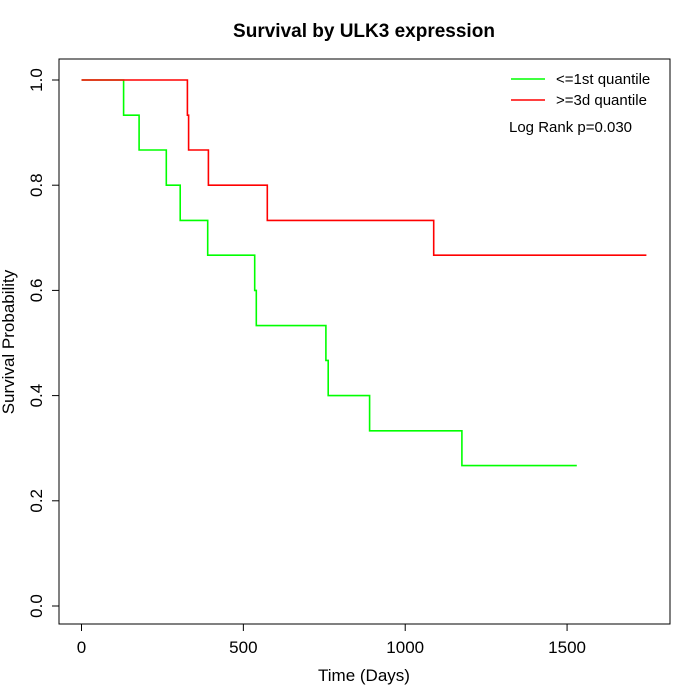 This screenshot has width=700, height=700. Describe the element at coordinates (243, 647) in the screenshot. I see `x-tick-label: 500` at that location.